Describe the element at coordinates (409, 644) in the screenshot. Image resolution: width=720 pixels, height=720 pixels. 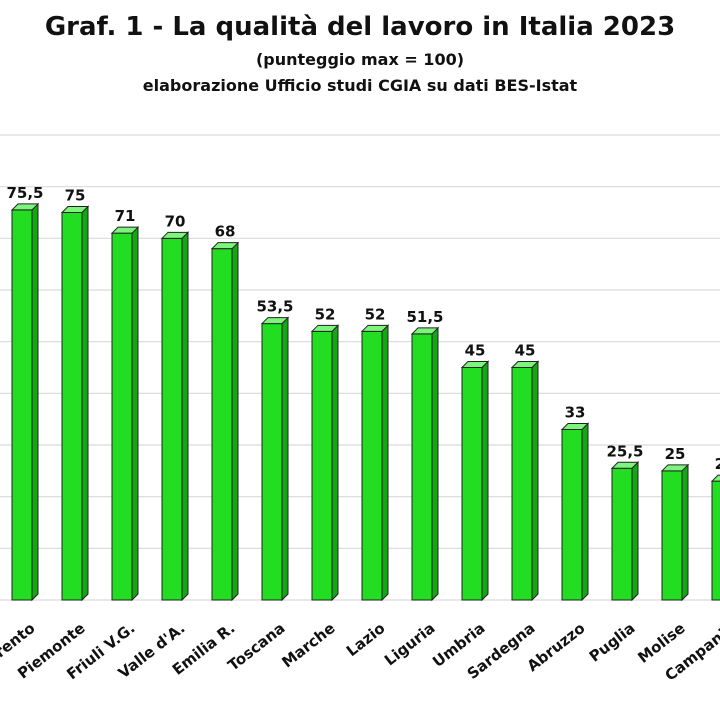
I see `category-label: Liguria` at that location.